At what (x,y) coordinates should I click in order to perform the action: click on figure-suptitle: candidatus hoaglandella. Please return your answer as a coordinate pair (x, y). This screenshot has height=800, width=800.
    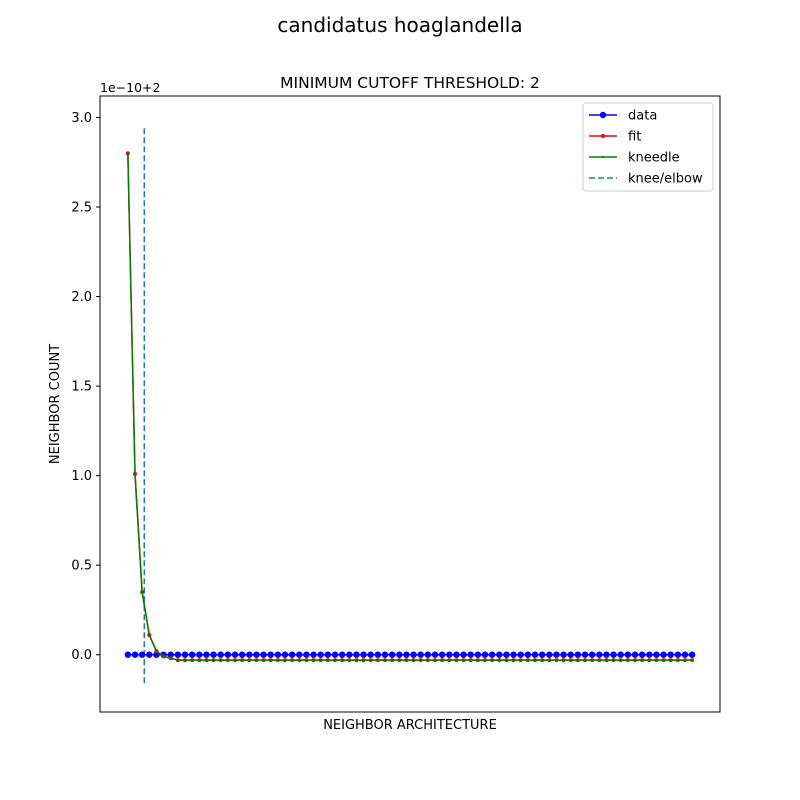
    Looking at the image, I should click on (399, 25).